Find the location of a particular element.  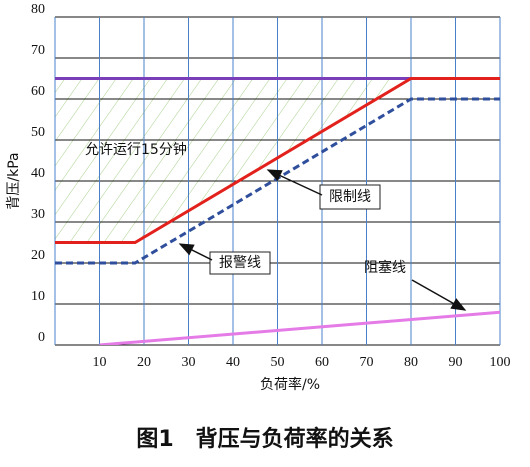

y-tick-label: 60 is located at coordinates (38, 91).